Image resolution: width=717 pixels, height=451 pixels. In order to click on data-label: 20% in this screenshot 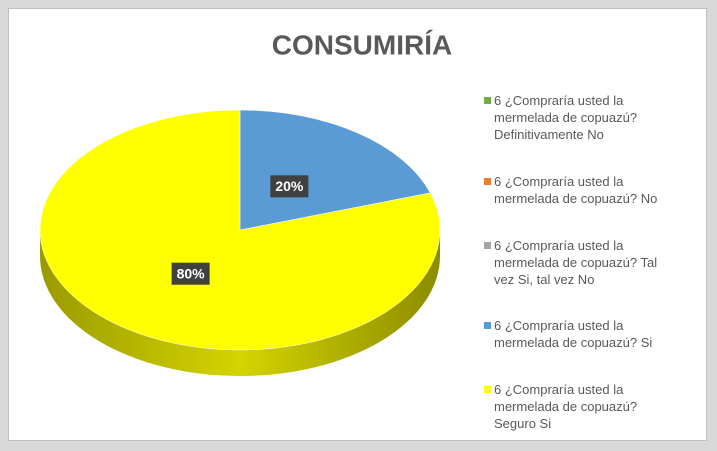, I will do `click(289, 186)`.